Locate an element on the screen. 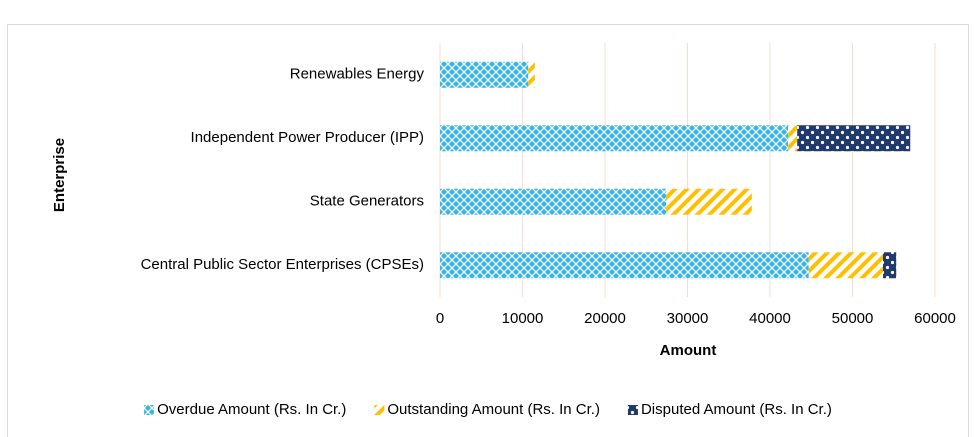 This screenshot has height=437, width=976. legend-label: Outstanding Amount (Rs. In Cr.) is located at coordinates (493, 409).